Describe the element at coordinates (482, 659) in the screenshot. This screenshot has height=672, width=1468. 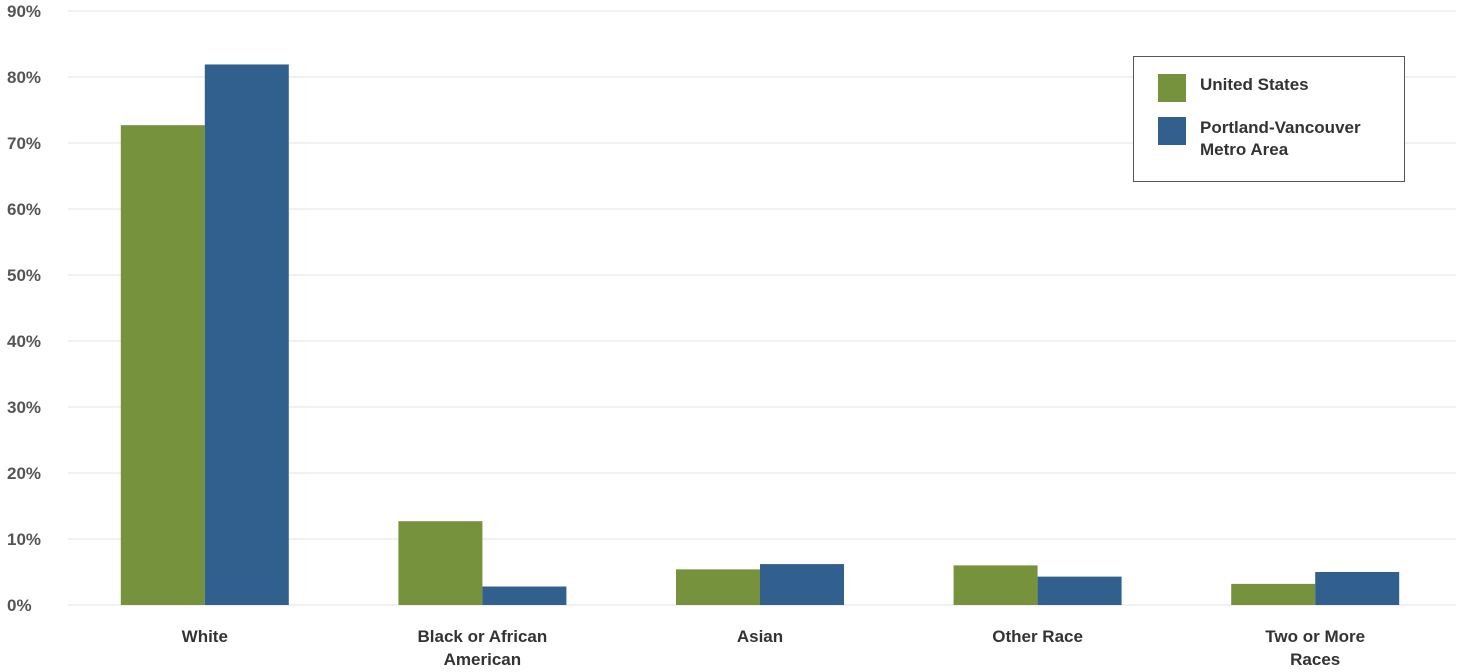
I see `x-category-label: American` at that location.